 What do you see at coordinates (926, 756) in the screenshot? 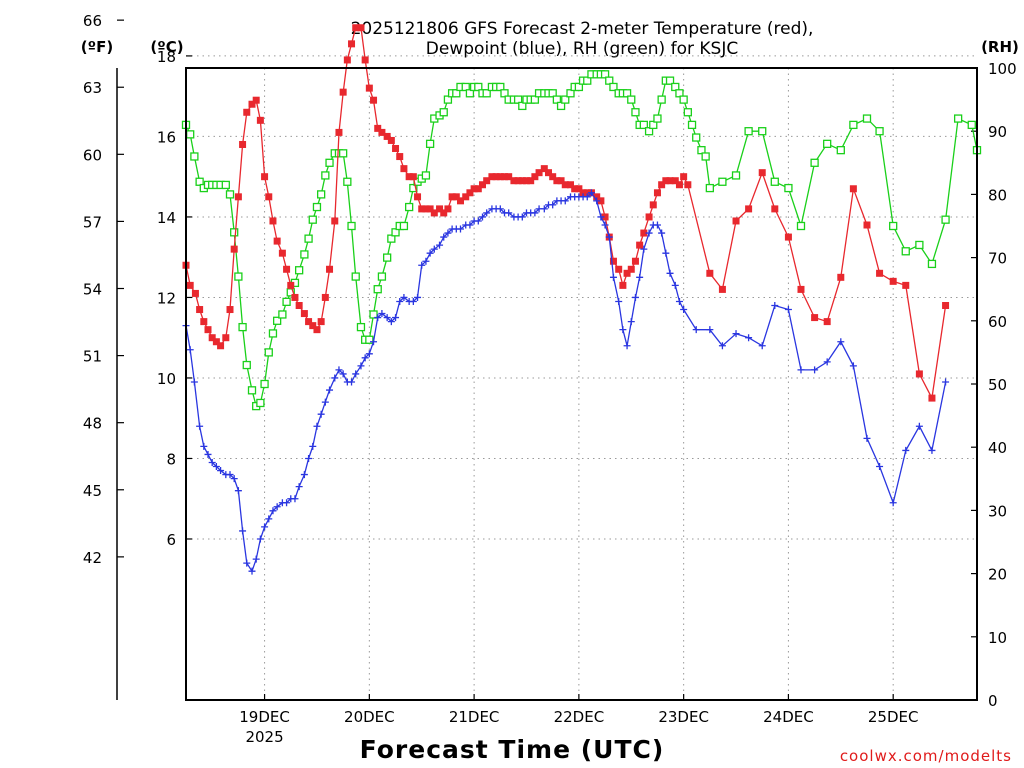
I see `credit-link: coolwx.com/modelts` at bounding box center [926, 756].